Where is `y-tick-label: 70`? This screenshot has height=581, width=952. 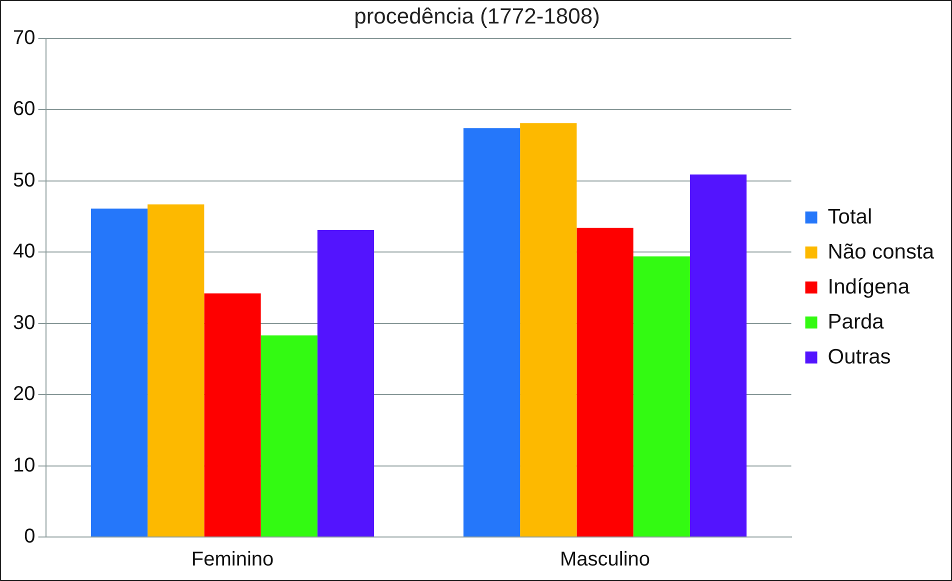 y-tick-label: 70 is located at coordinates (24, 37).